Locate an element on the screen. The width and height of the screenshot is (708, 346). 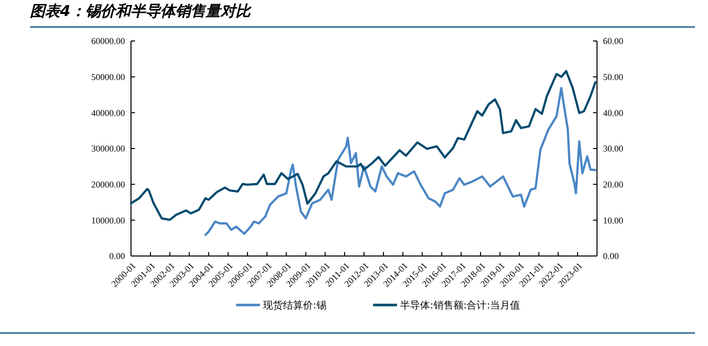
y-tick-label: 20000.00 is located at coordinates (108, 184).